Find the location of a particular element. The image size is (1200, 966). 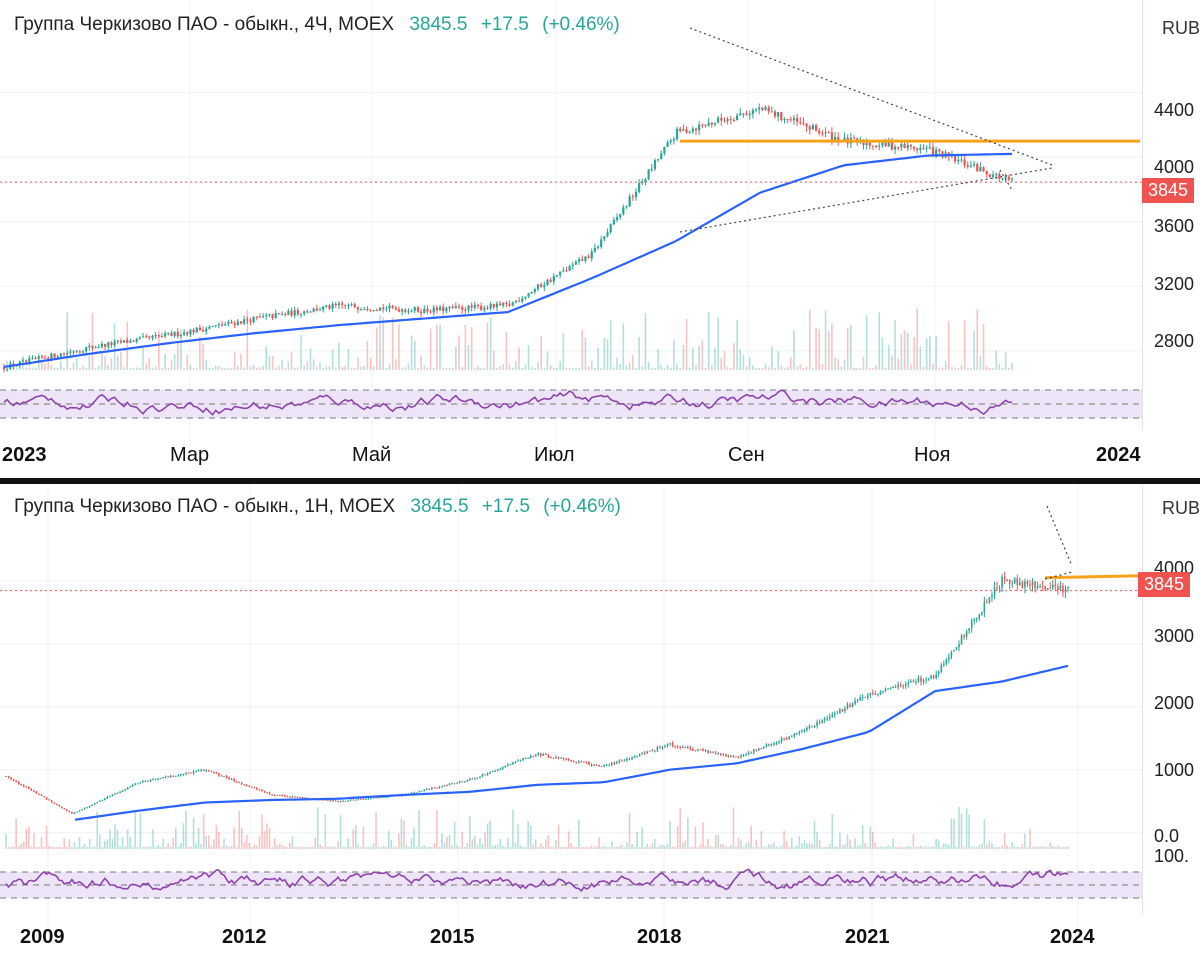

x-tick: 2015 is located at coordinates (452, 937).